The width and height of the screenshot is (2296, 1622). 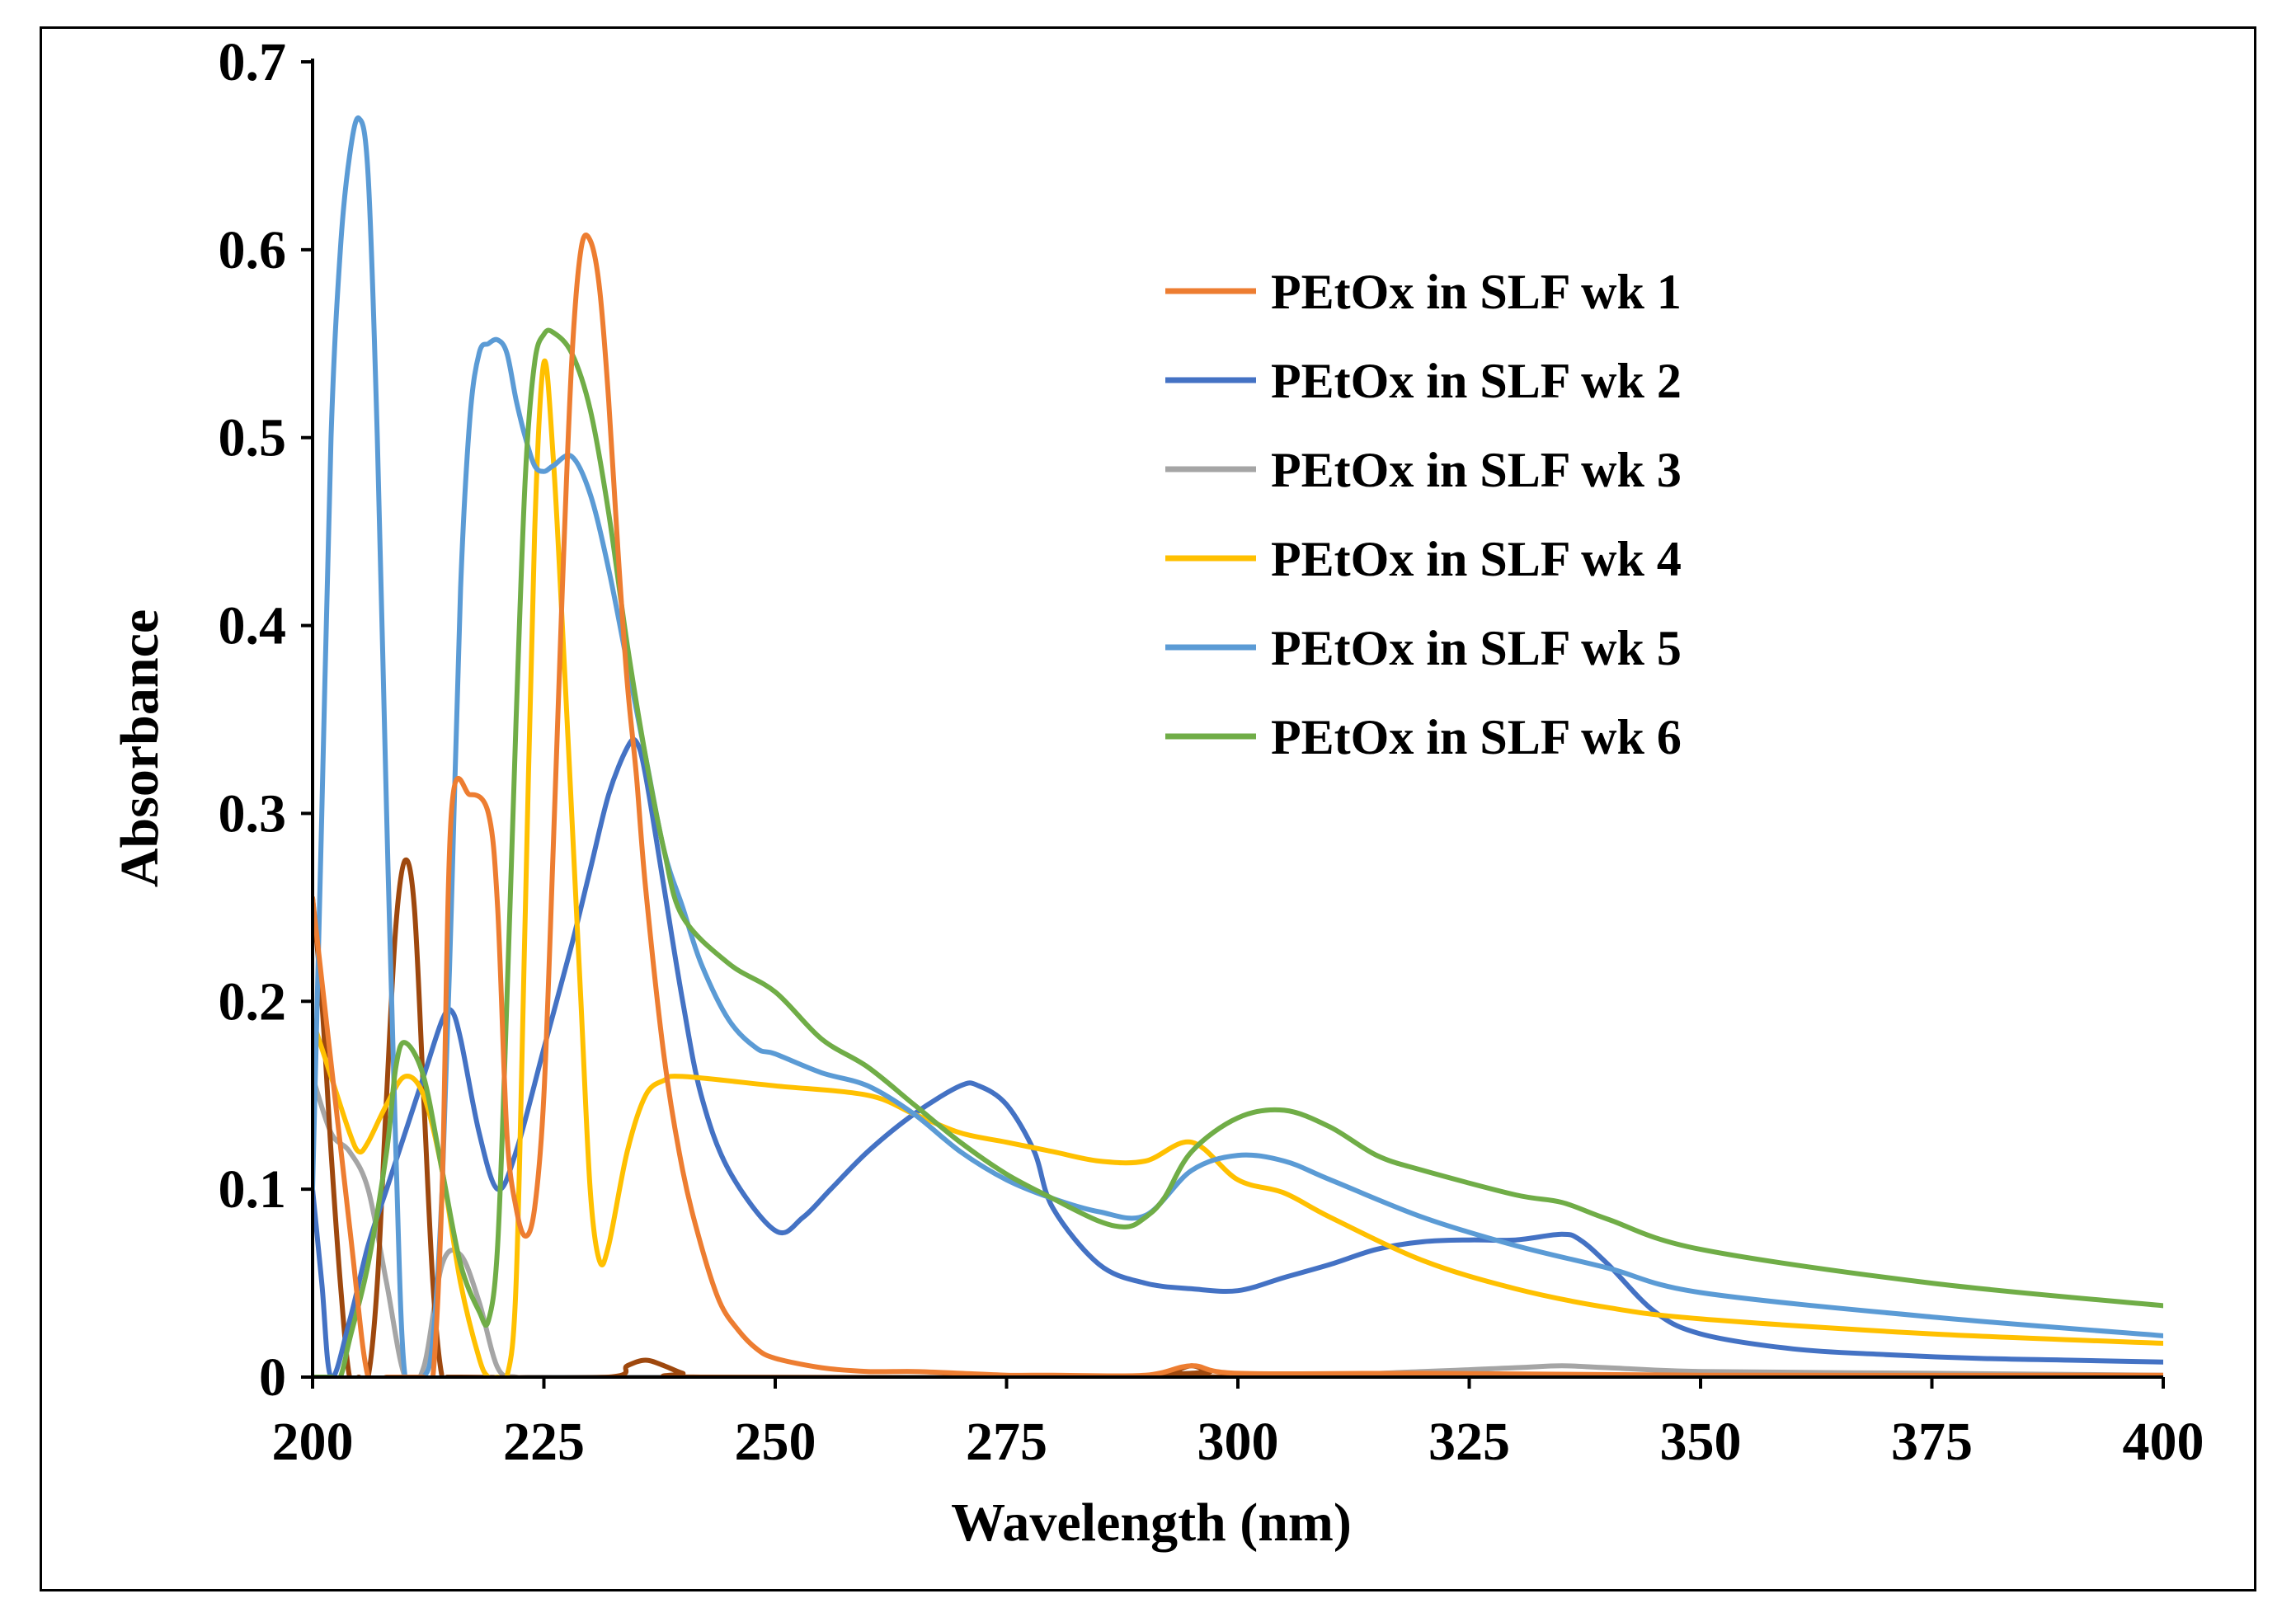 I want to click on legend-label: PEtOx in SLF wk 3, so click(x=1476, y=470).